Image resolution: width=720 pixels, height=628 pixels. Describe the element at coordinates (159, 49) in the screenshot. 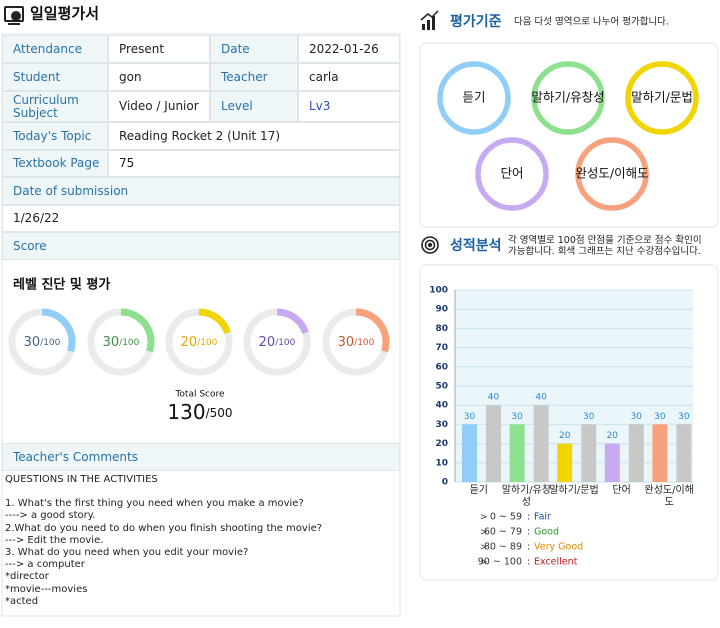

I see `table-value: Present` at that location.